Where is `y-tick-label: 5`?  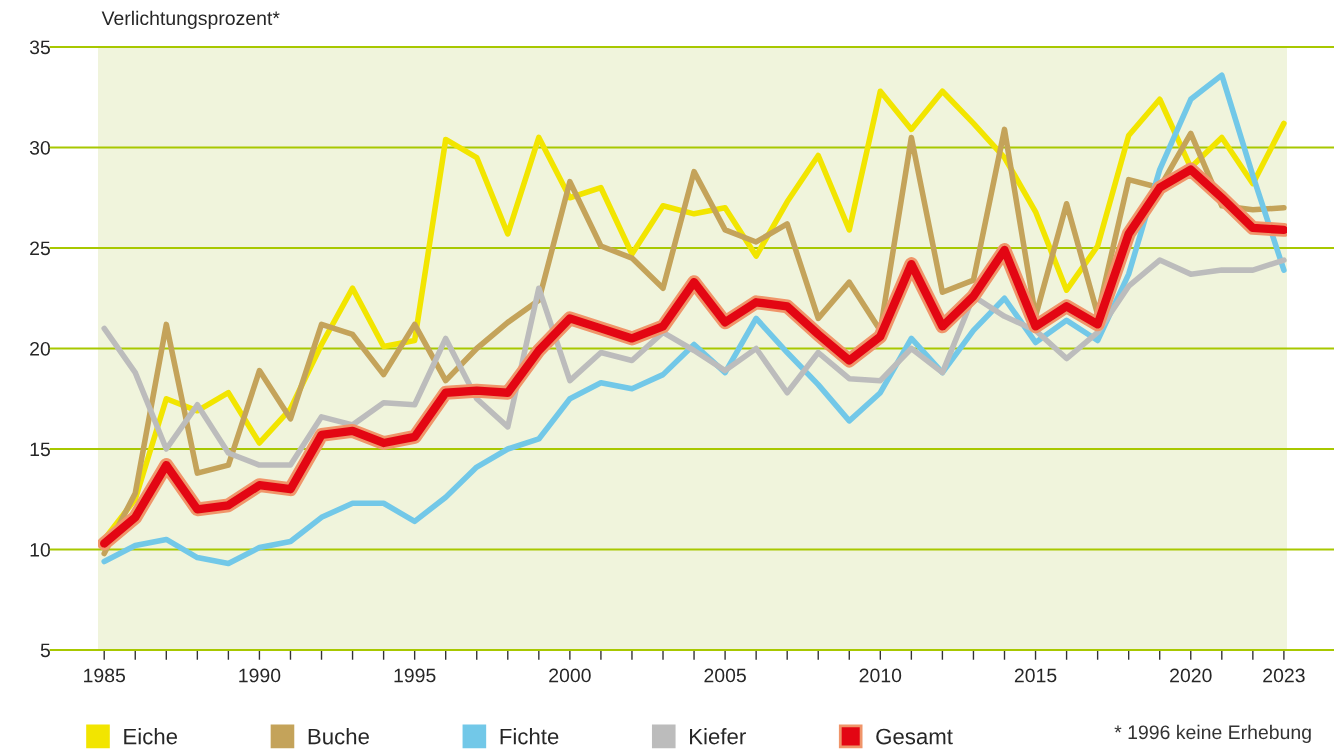 y-tick-label: 5 is located at coordinates (45, 650).